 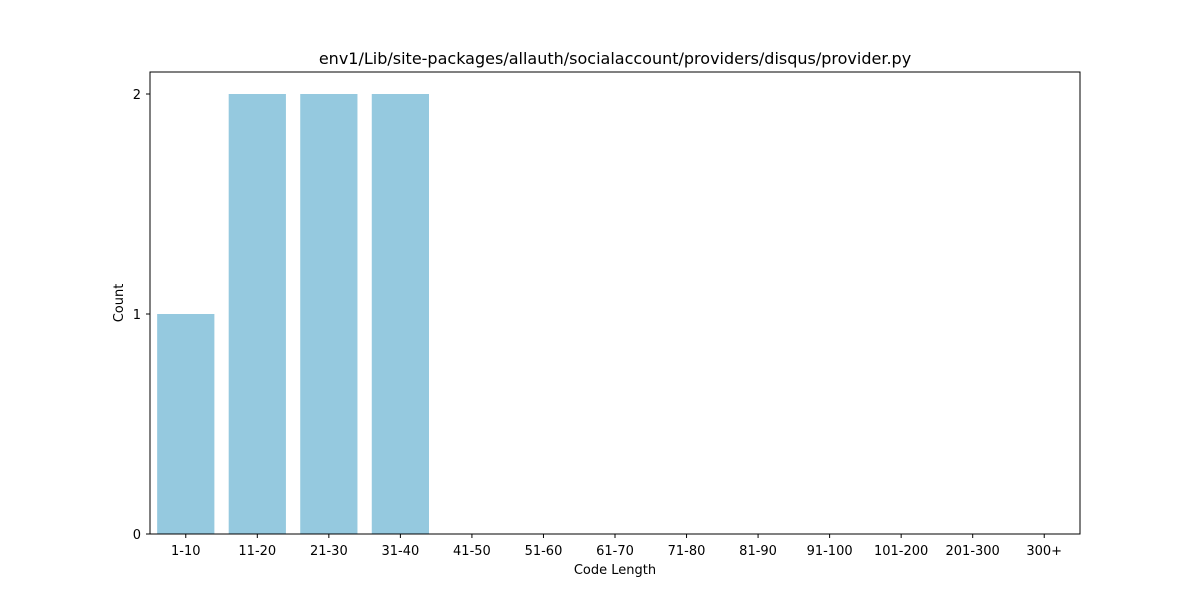 I want to click on x-tick-label: 101-200, so click(x=901, y=551).